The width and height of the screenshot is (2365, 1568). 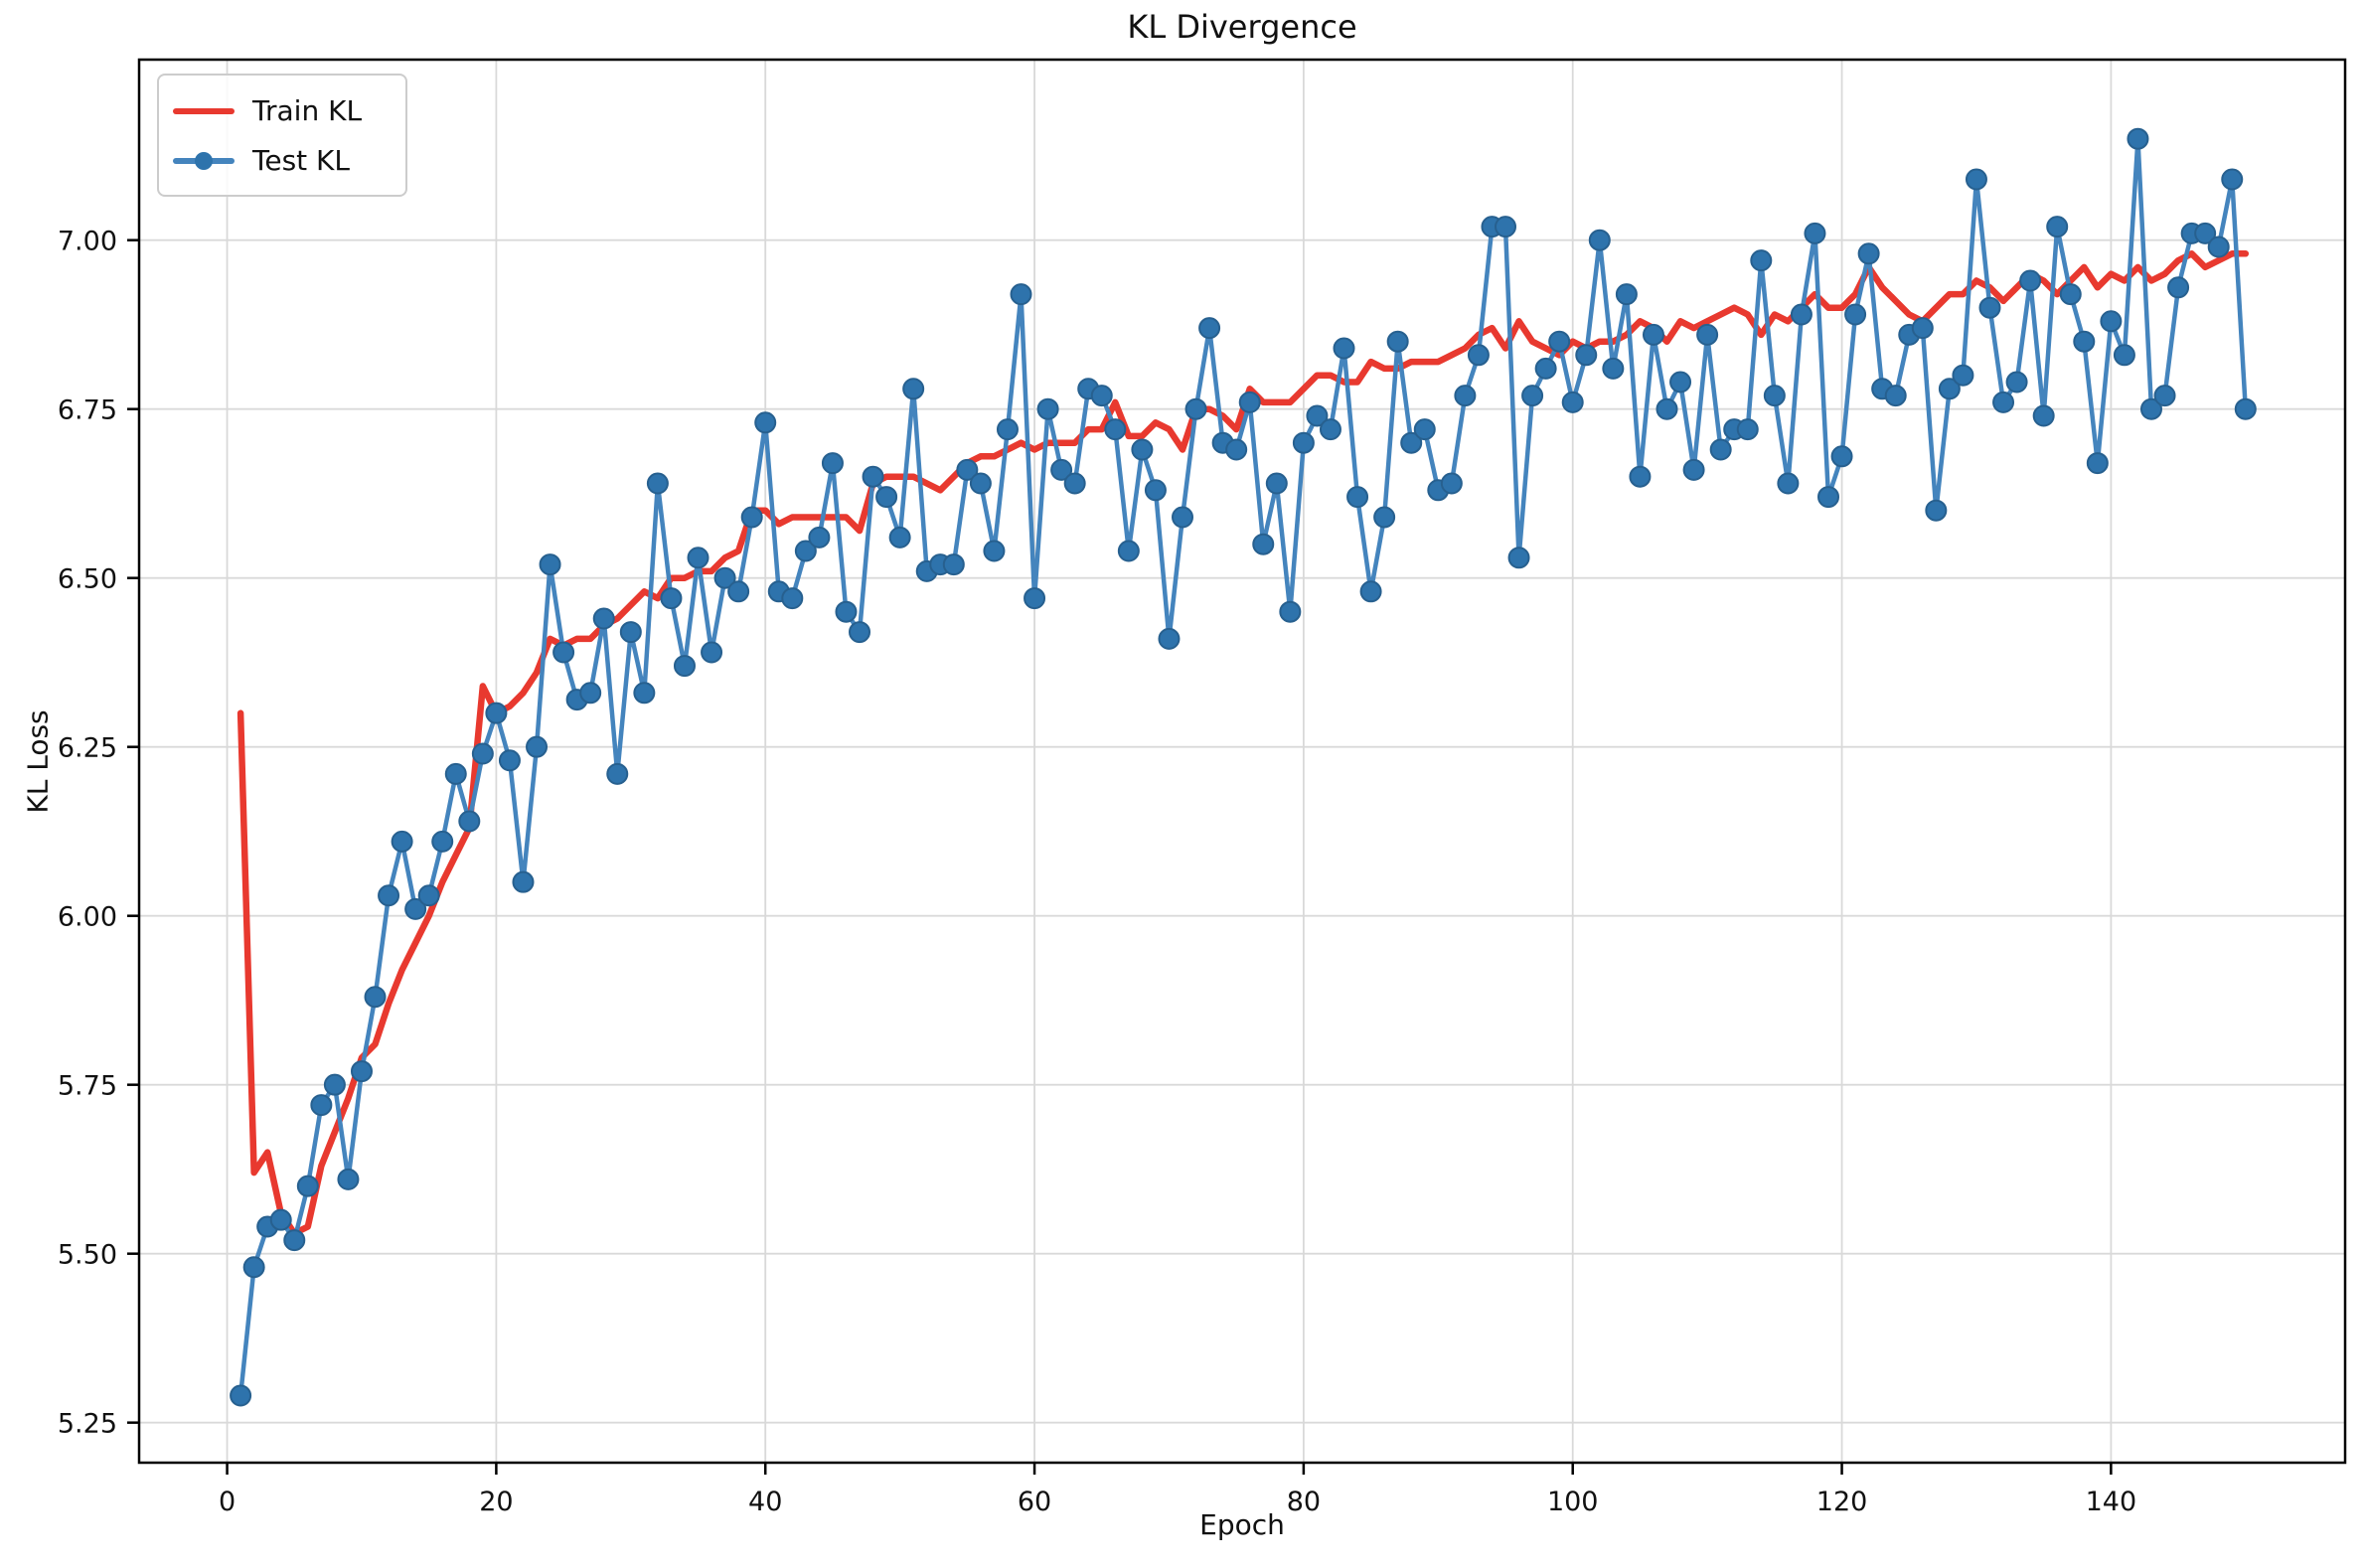 I want to click on legend-item-test-kl: Test KL, so click(x=282, y=160).